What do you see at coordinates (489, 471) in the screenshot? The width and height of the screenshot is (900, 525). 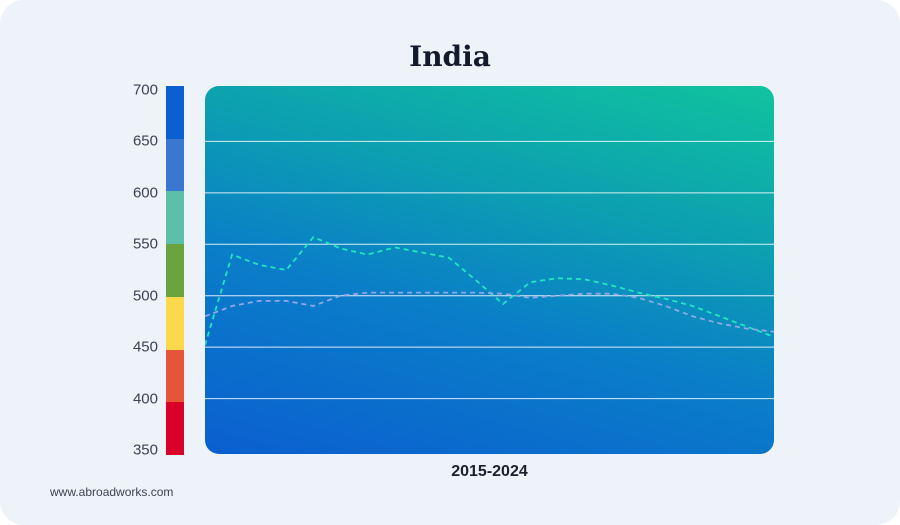 I see `x-axis-label: 2015-2024` at bounding box center [489, 471].